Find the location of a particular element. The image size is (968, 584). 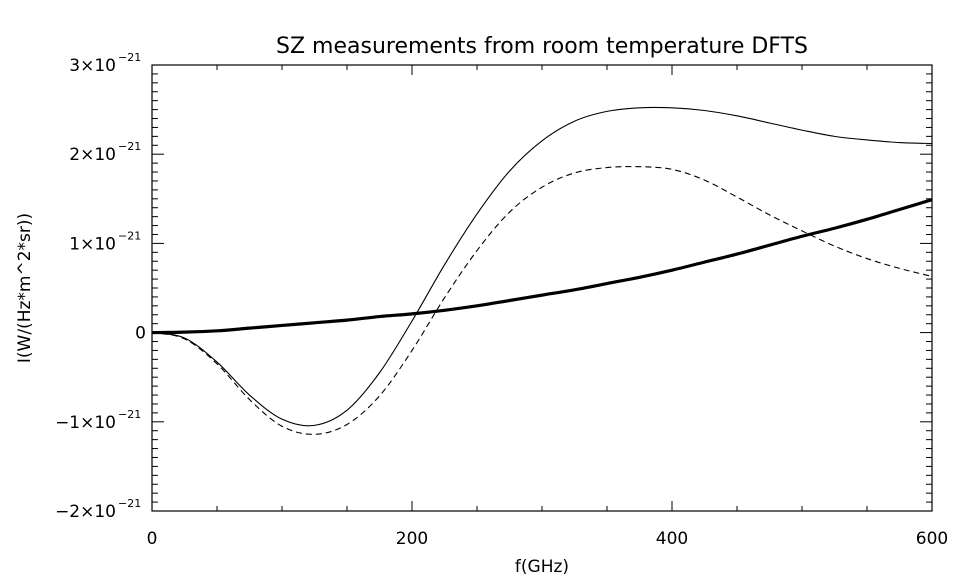

x-tick-label: 400 is located at coordinates (672, 539).